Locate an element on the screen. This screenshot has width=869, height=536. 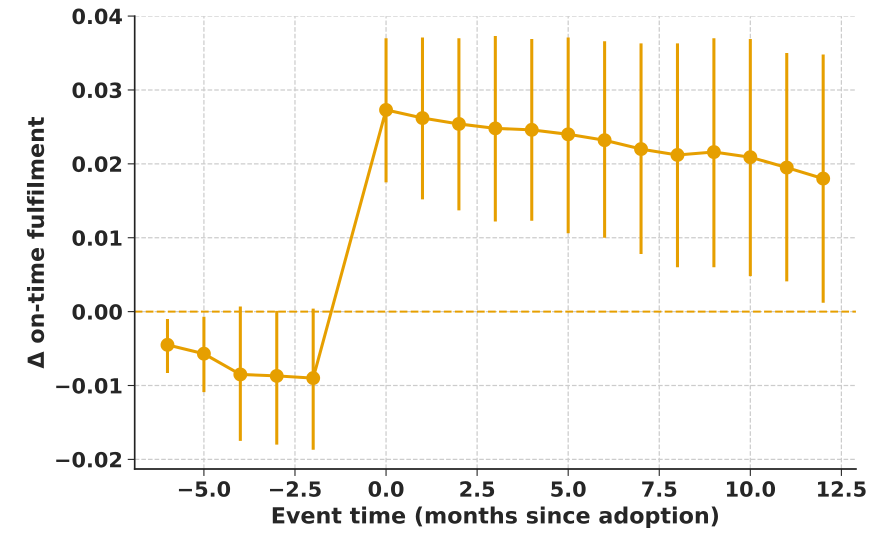
x-tick-label: 12.5 is located at coordinates (842, 489).